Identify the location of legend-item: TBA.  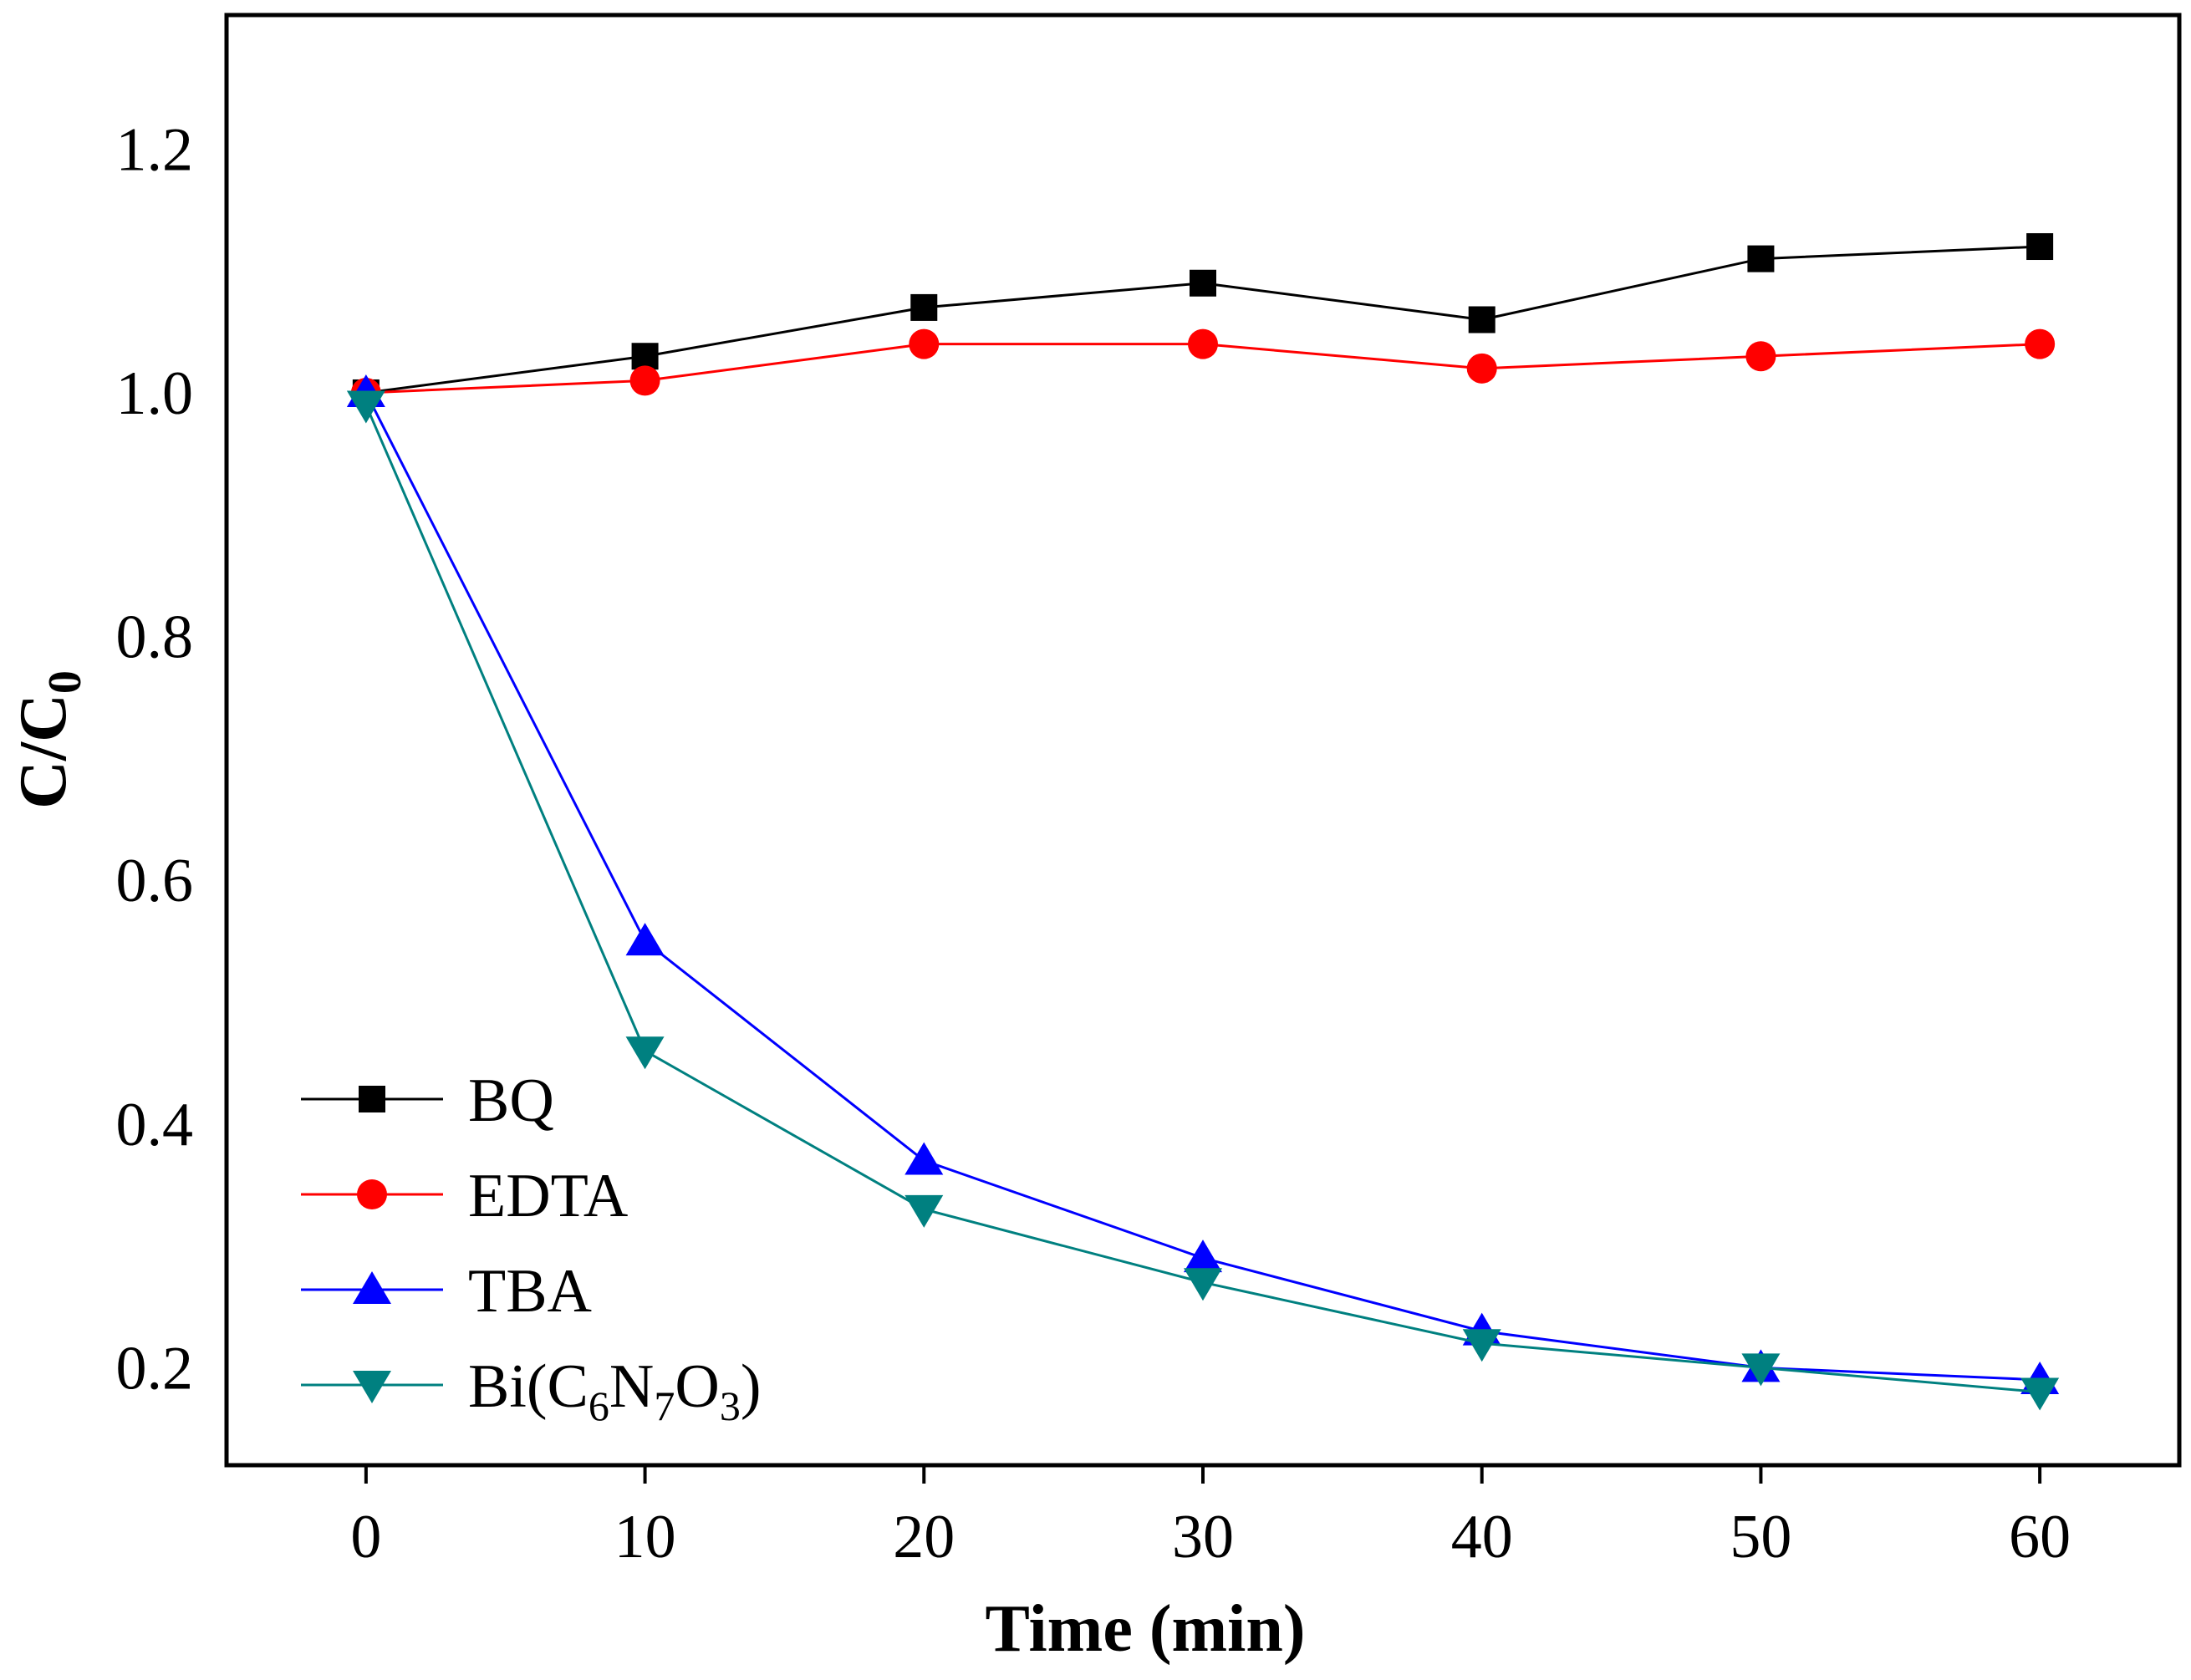
(446, 1291).